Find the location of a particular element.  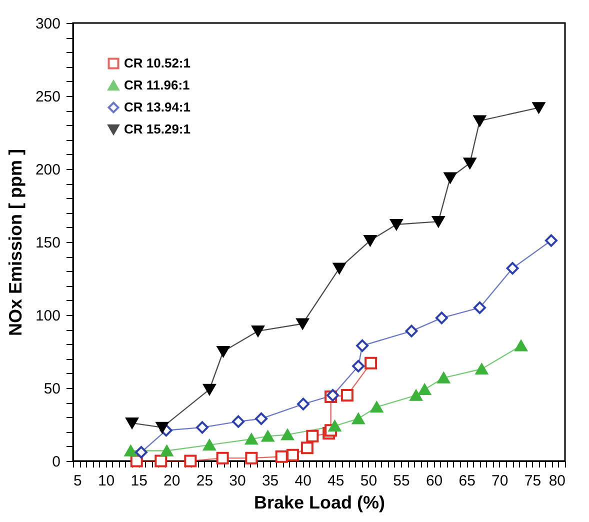

y-tick-label: 300 is located at coordinates (47, 24).